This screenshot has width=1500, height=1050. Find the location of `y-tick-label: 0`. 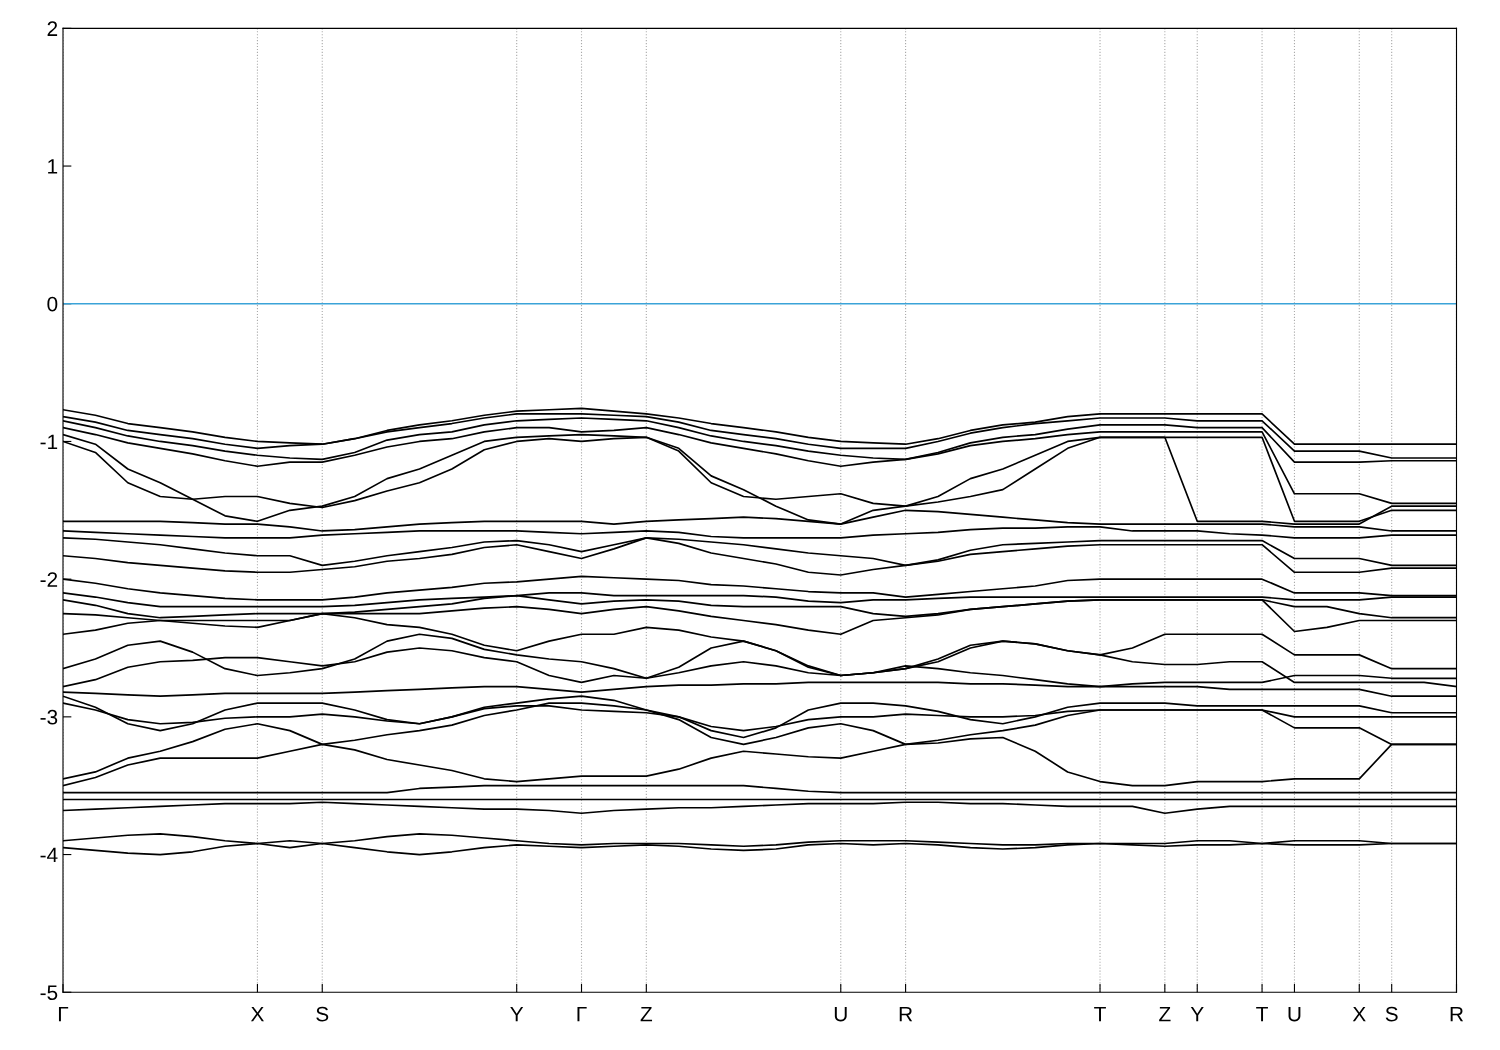

y-tick-label: 0 is located at coordinates (52, 304).